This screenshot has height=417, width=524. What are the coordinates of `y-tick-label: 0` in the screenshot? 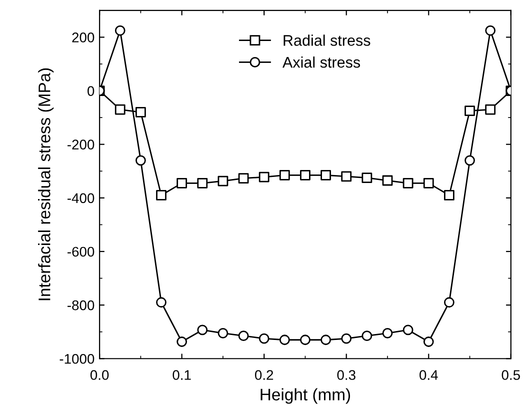 It's located at (91, 91).